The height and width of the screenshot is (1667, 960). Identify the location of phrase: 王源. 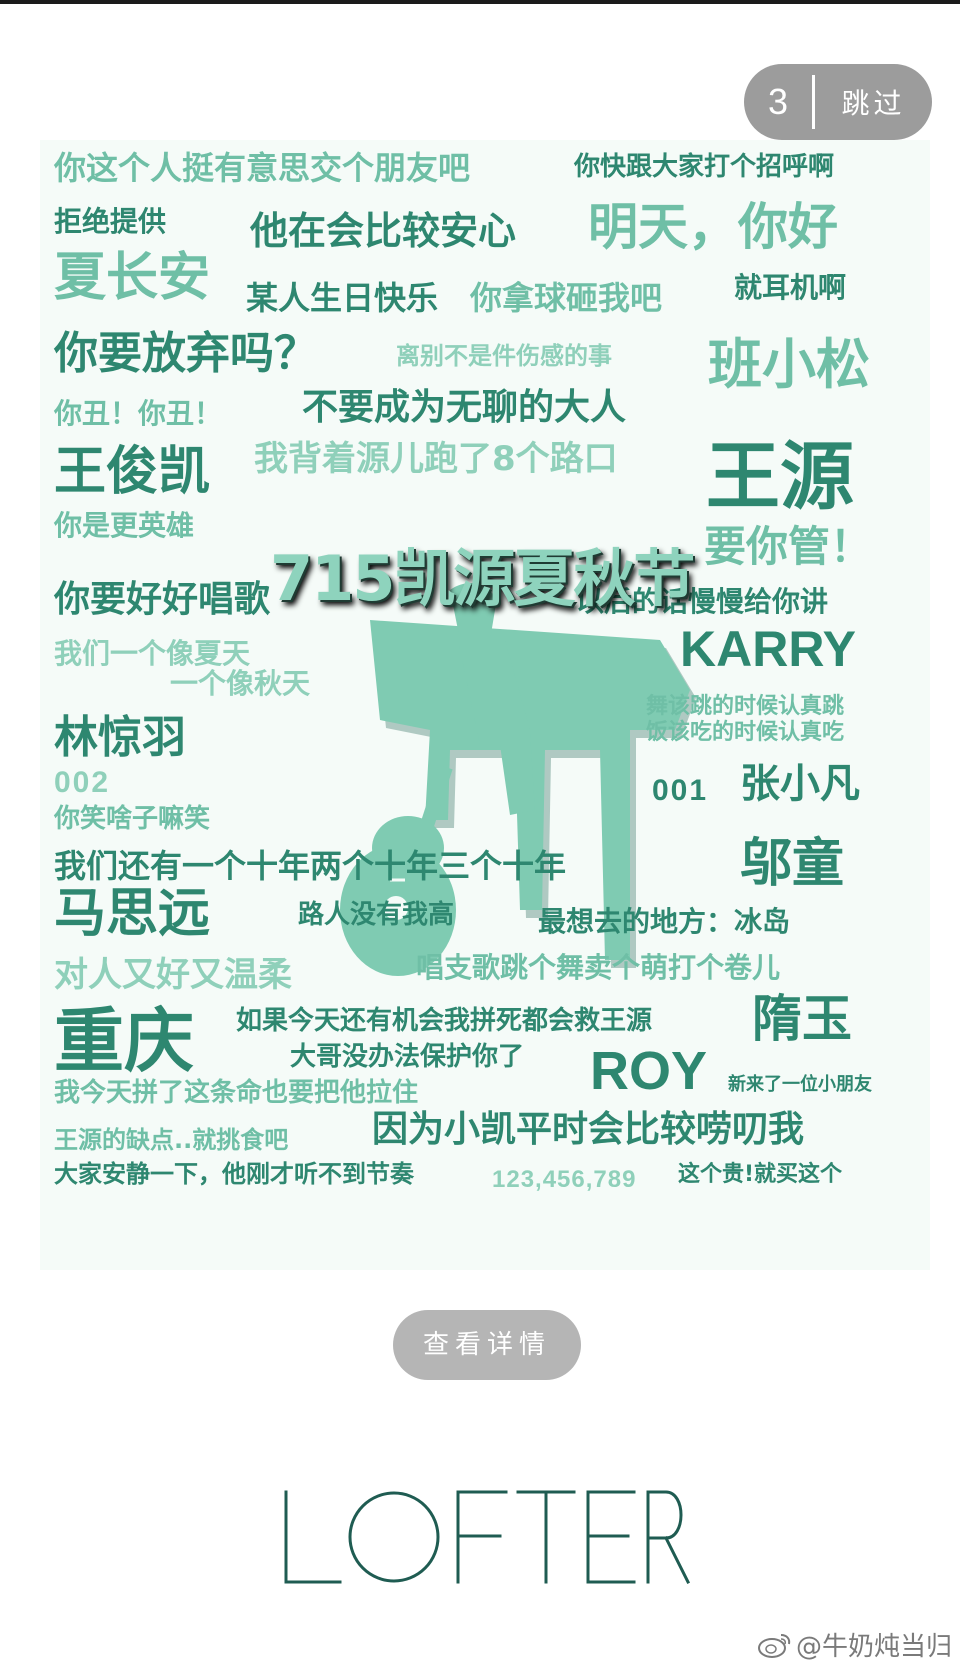
(780, 477).